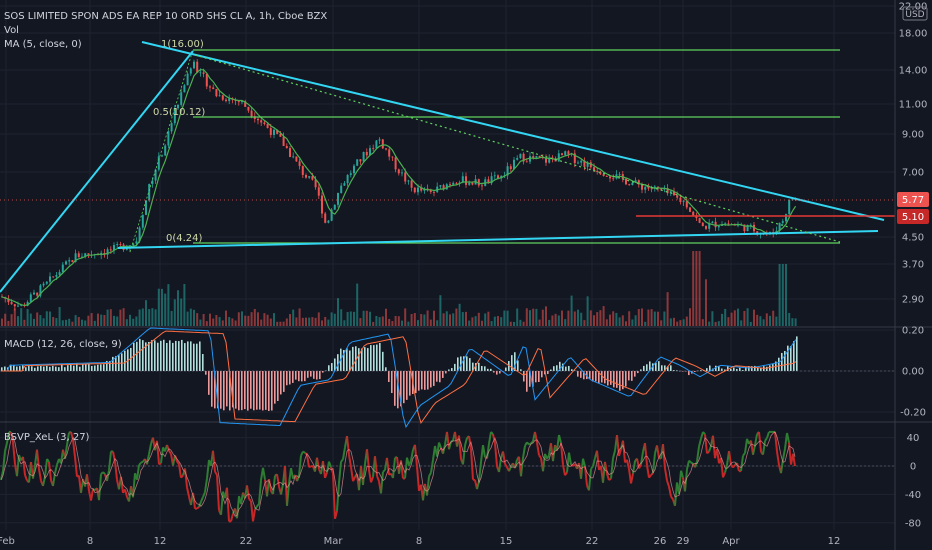 This screenshot has width=932, height=550. I want to click on trendline-lower, so click(498, 239).